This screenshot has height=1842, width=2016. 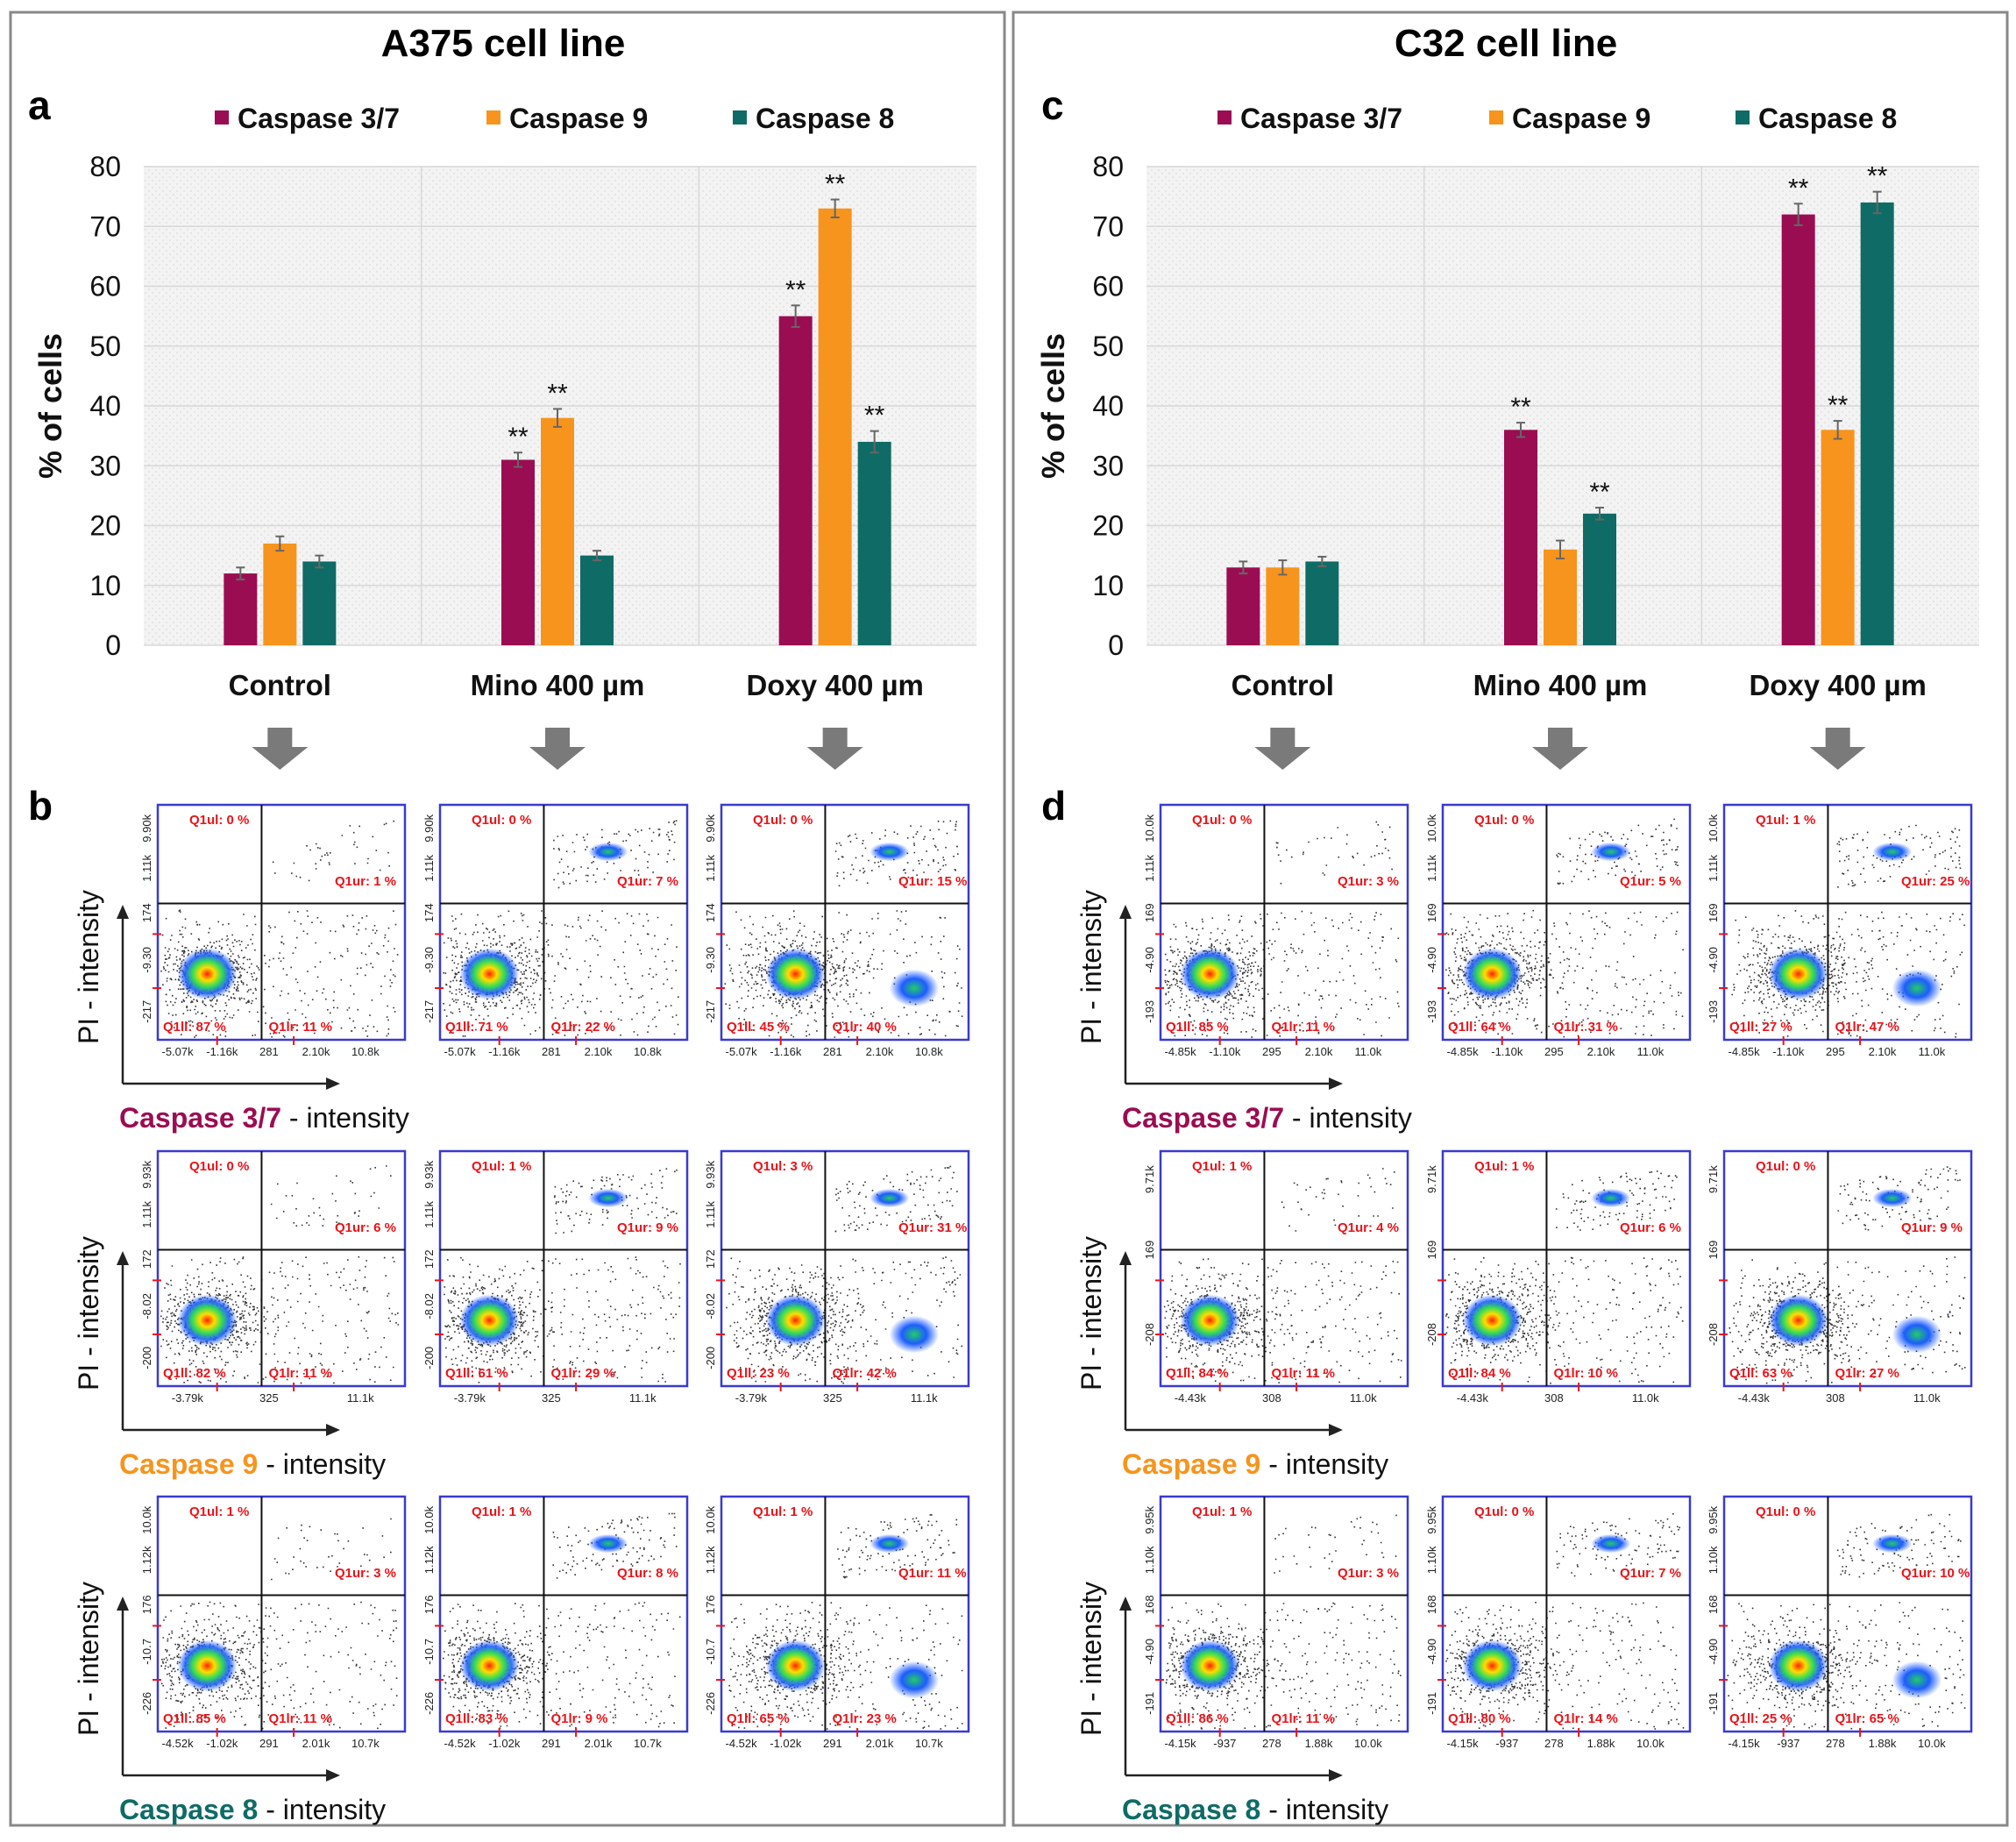 What do you see at coordinates (783, 1511) in the screenshot?
I see `gate-label: Q1ul: 1 %` at bounding box center [783, 1511].